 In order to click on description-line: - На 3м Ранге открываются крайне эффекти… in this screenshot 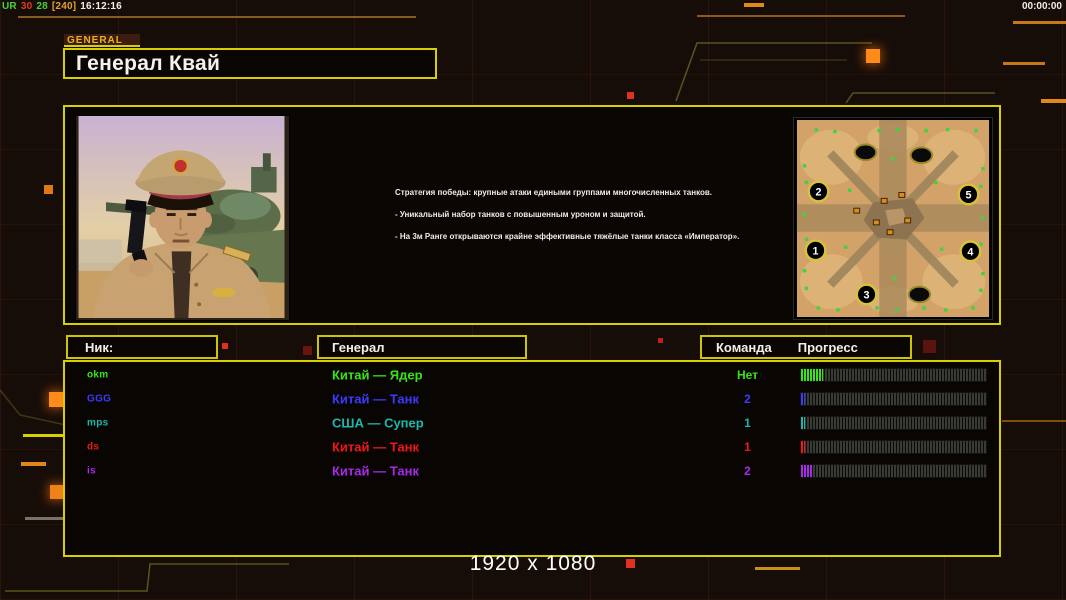, I will do `click(567, 236)`.